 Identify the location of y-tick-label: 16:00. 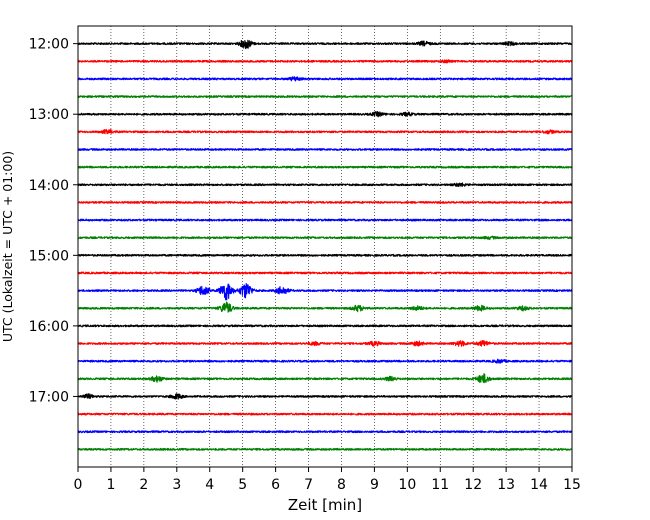
(49, 327).